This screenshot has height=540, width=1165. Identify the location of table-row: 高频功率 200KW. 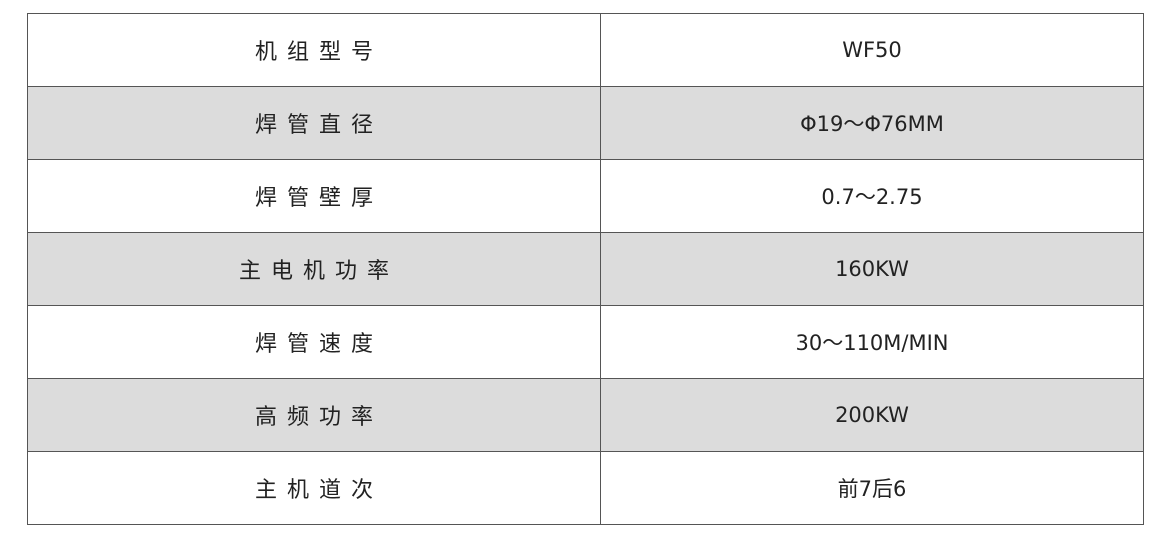
(585, 415).